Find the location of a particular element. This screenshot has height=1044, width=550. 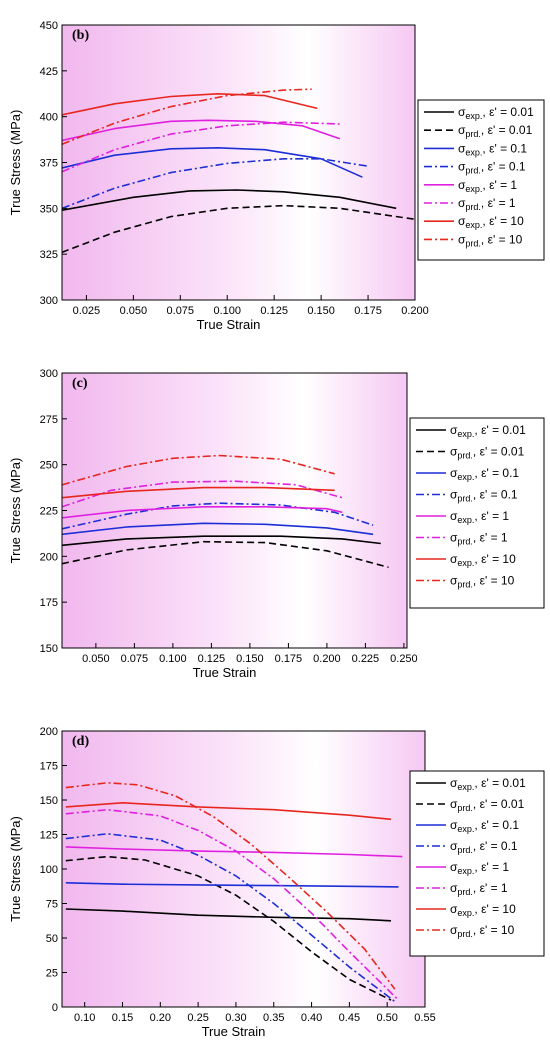

y-tick-label: 75 is located at coordinates (52, 905).